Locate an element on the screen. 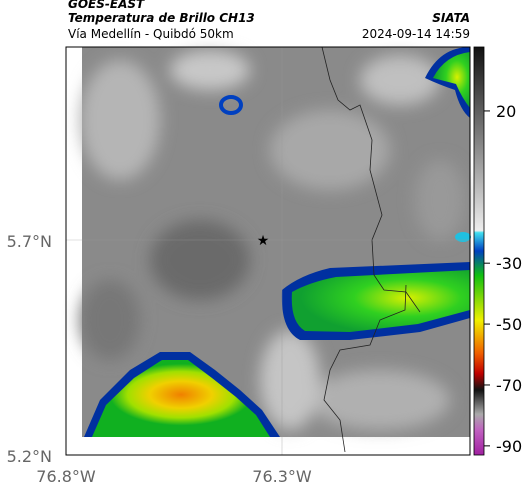  timestamp: 2024-09-14 14:59 is located at coordinates (416, 34).